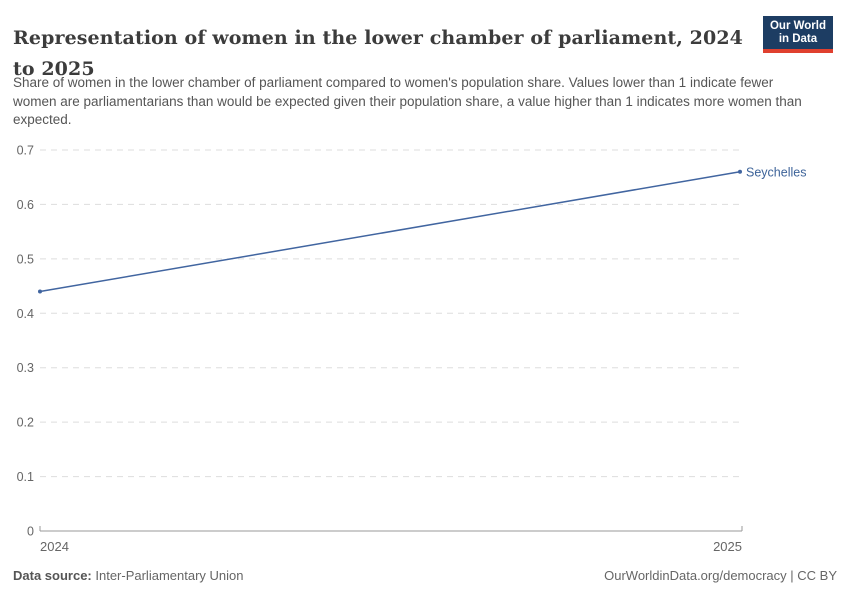 The image size is (850, 600). I want to click on owid-logo: Our World in Data, so click(797, 34).